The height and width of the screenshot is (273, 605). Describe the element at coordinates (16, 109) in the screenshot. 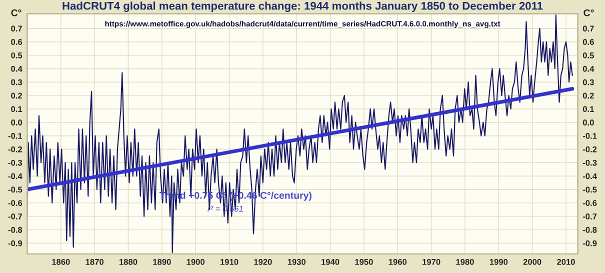

I see `y-tick-label: 0.1` at that location.